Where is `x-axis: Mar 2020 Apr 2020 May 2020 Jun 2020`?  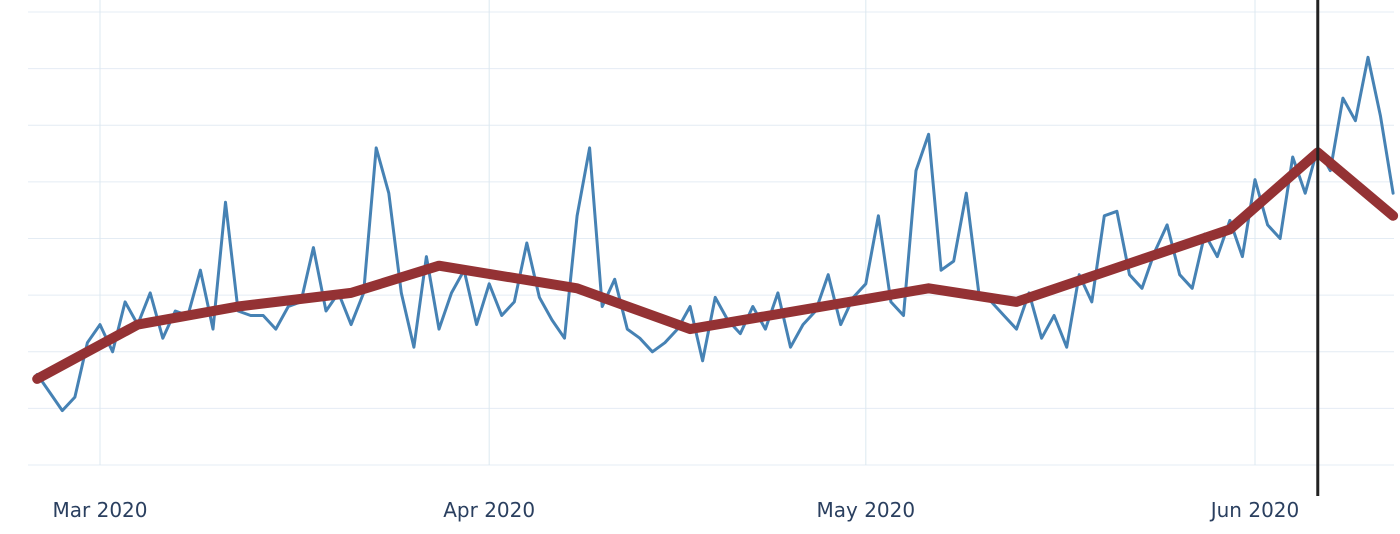 x-axis: Mar 2020 Apr 2020 May 2020 Jun 2020 is located at coordinates (676, 510).